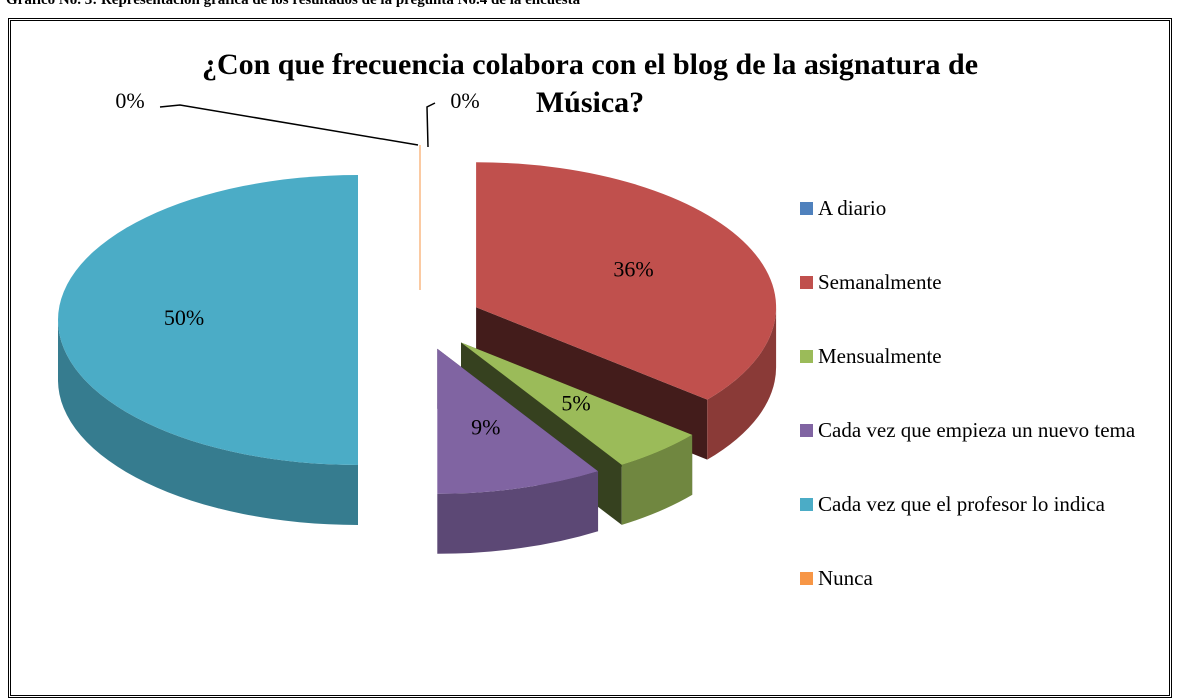 The image size is (1181, 698). What do you see at coordinates (970, 232) in the screenshot?
I see `legend-item: A diario` at bounding box center [970, 232].